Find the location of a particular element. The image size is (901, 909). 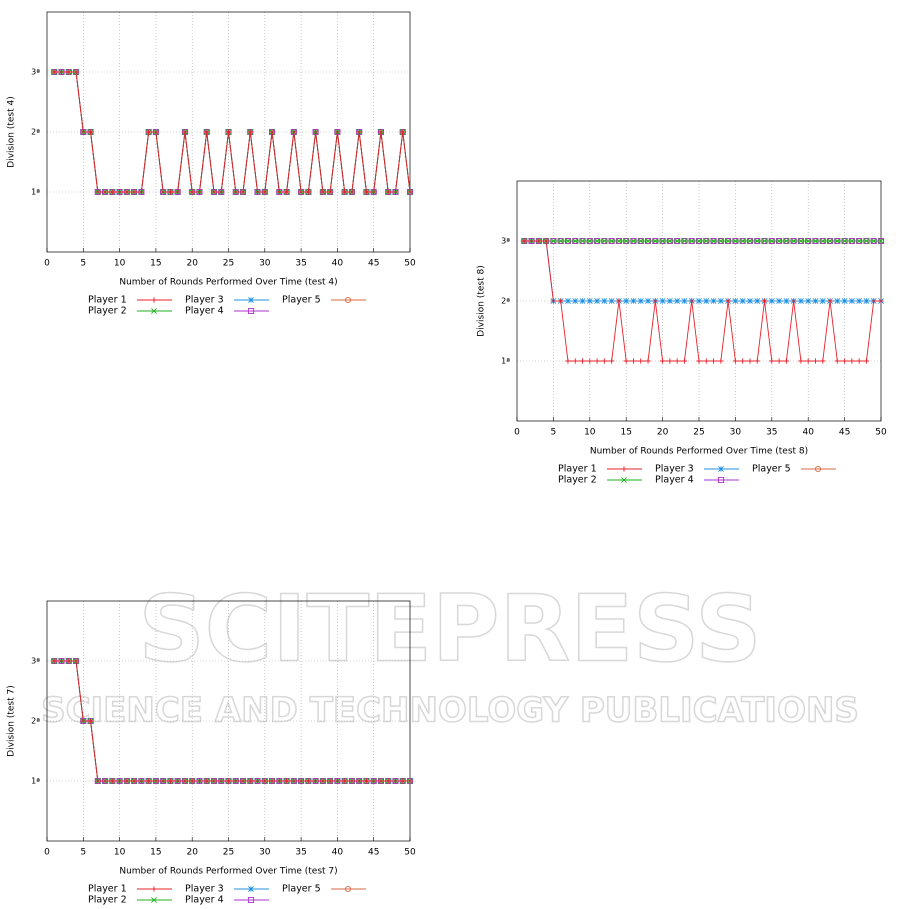

watermark-title: SCITEPRESS is located at coordinates (449, 628).